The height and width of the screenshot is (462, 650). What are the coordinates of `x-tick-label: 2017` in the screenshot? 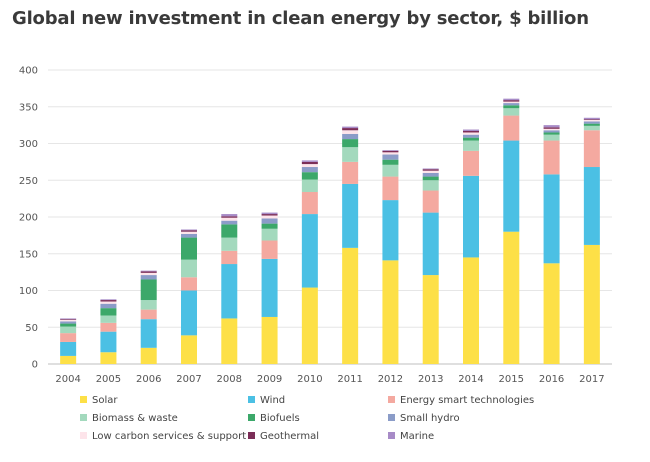 It's located at (591, 379).